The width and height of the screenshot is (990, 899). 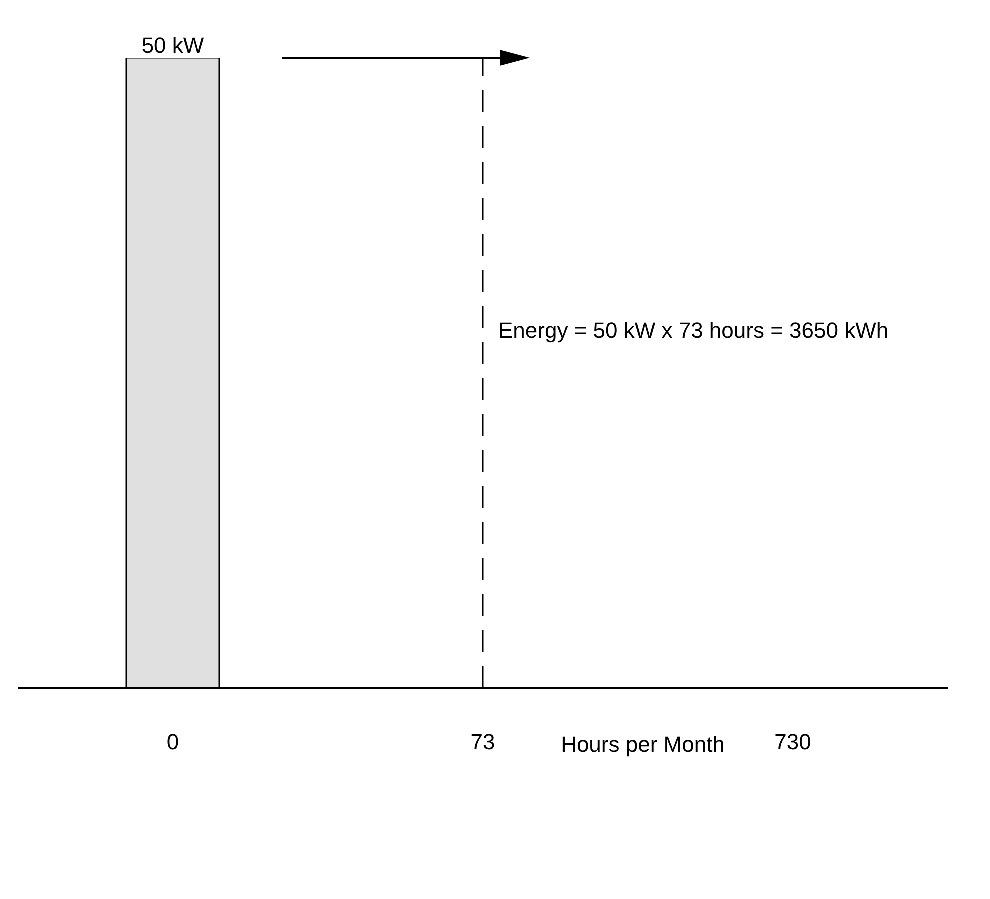 What do you see at coordinates (643, 744) in the screenshot?
I see `x-axis-title: Hours per Month` at bounding box center [643, 744].